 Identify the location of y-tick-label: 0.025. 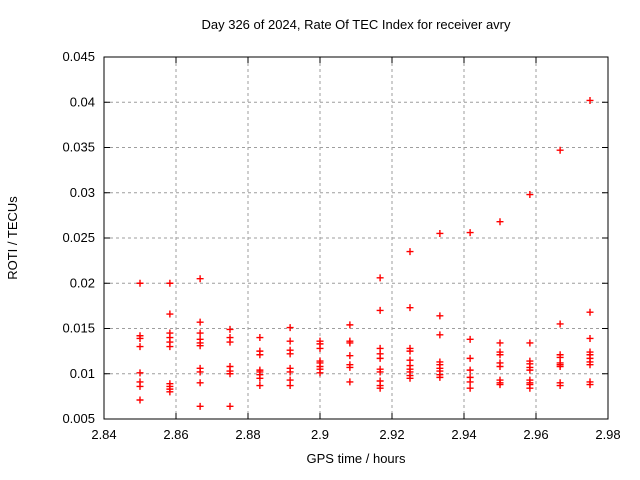
(78, 237).